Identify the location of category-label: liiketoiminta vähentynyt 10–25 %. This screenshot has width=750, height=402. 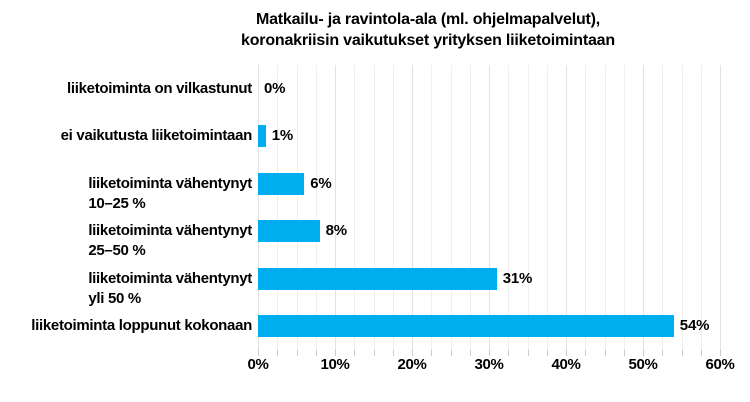
(170, 193).